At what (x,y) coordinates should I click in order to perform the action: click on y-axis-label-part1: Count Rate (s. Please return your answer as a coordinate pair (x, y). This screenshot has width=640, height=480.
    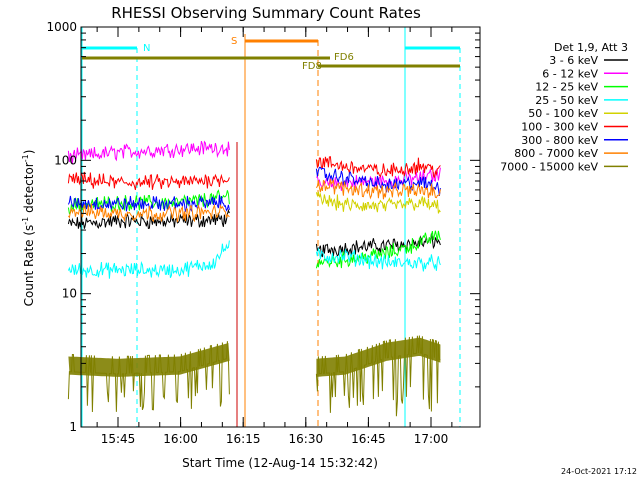
    Looking at the image, I should click on (29, 266).